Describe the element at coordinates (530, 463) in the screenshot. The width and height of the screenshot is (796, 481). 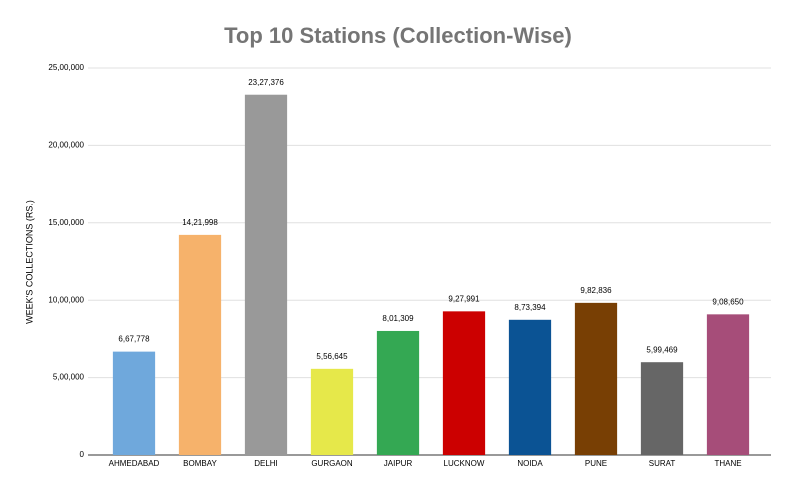
I see `x-tick-label: NOIDA` at that location.